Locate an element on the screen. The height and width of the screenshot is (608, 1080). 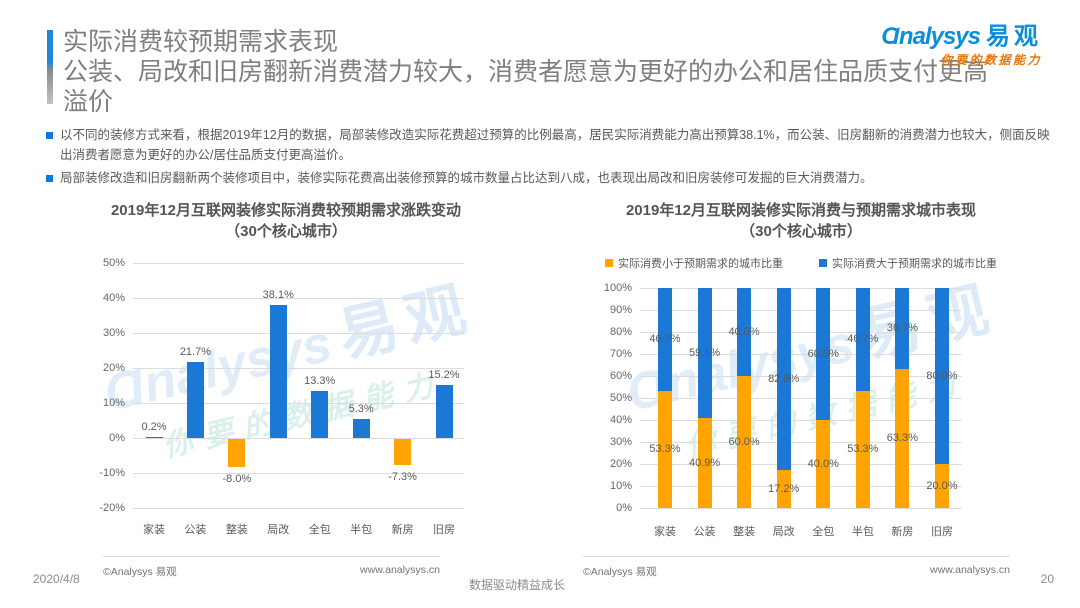
bar-旧房 is located at coordinates (444, 411).